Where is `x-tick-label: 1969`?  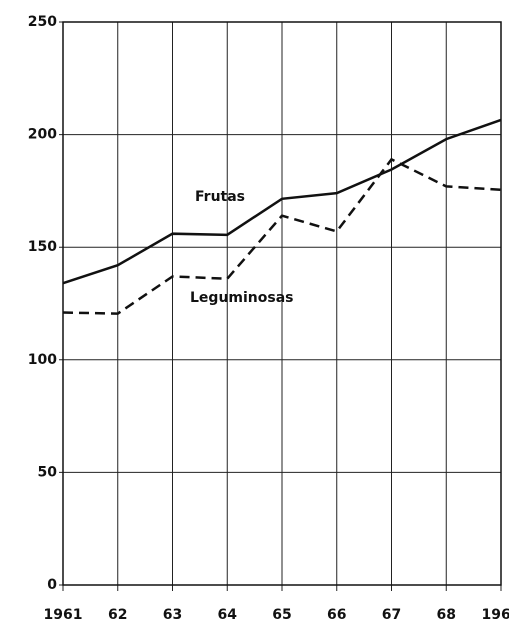
x-tick-label: 1969 is located at coordinates (495, 615).